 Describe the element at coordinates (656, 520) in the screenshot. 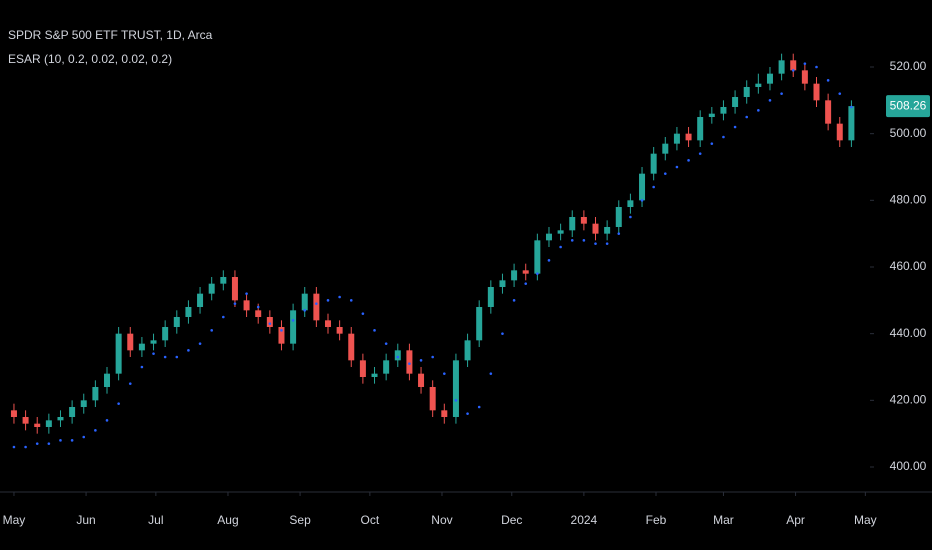

I see `x-tick-label: Feb` at that location.